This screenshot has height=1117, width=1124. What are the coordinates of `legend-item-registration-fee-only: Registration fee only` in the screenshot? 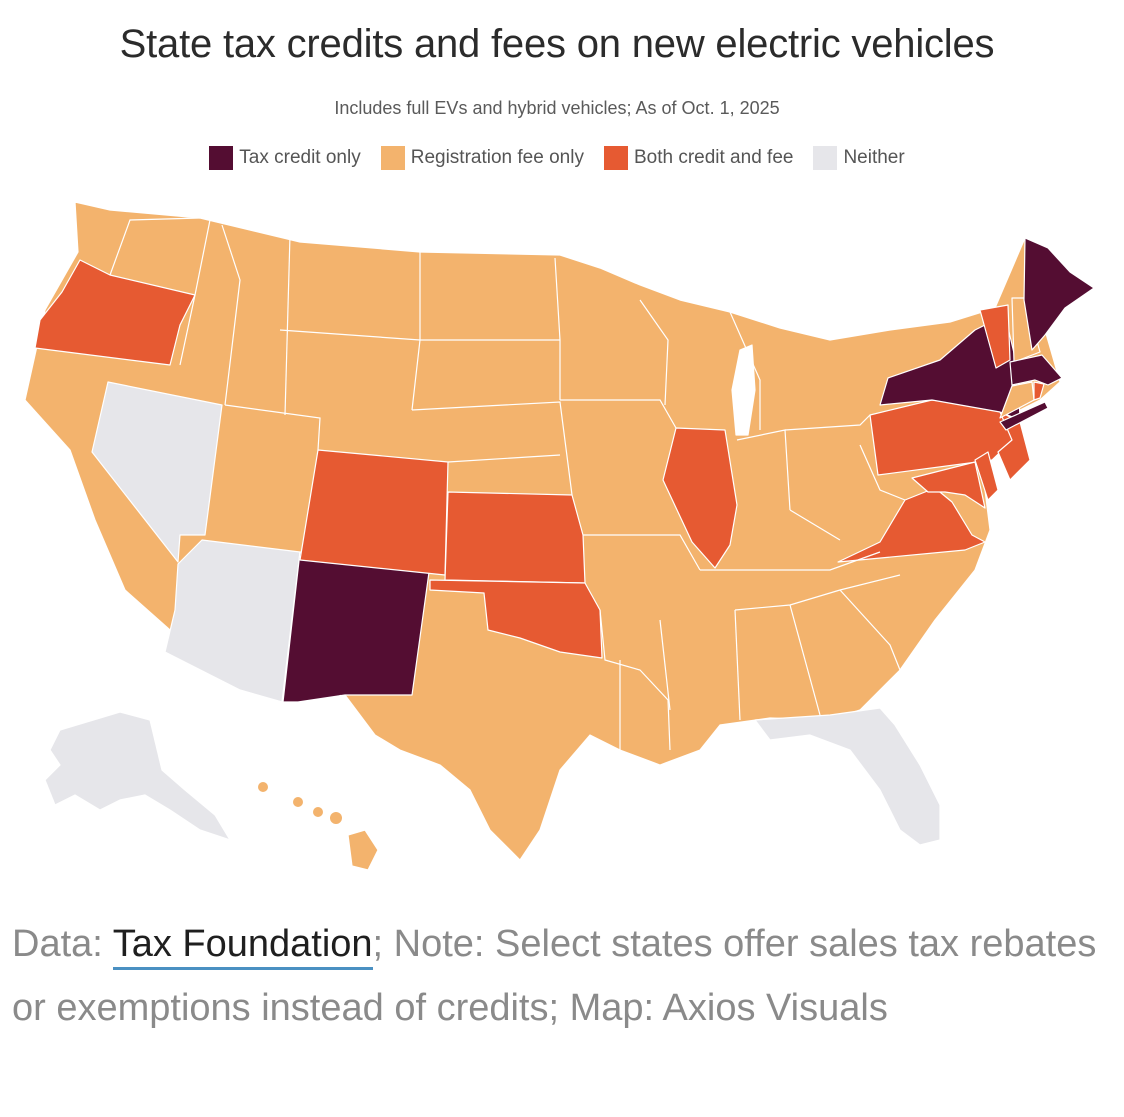 It's located at (482, 158).